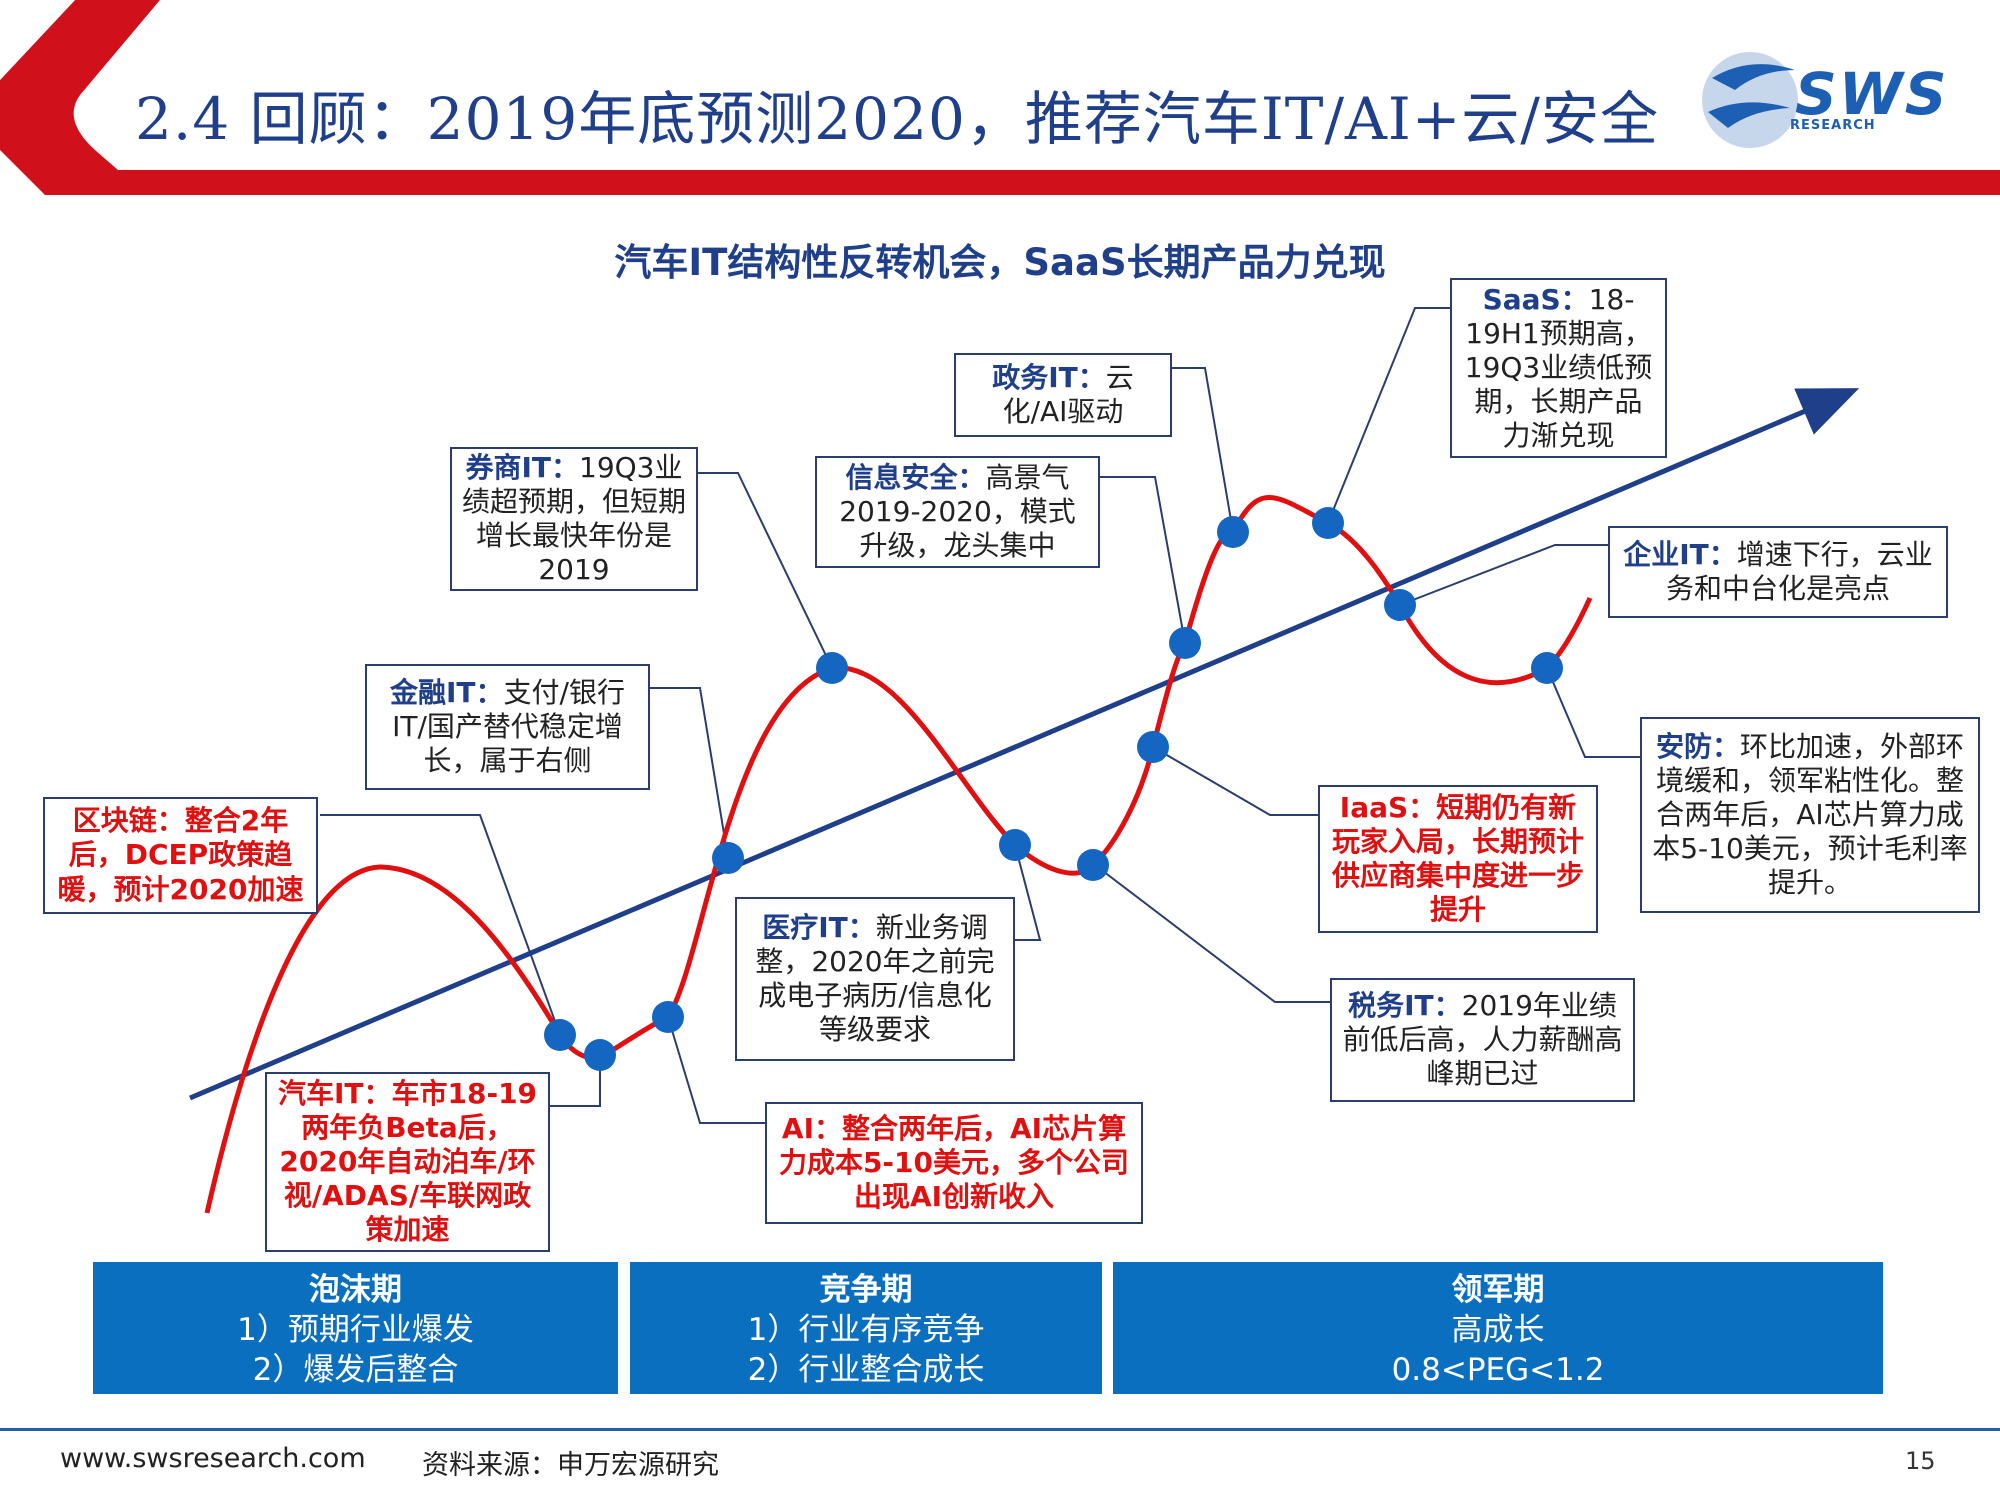 Image resolution: width=2000 pixels, height=1500 pixels. What do you see at coordinates (1388, 415) in the screenshot?
I see `leader-line-saas` at bounding box center [1388, 415].